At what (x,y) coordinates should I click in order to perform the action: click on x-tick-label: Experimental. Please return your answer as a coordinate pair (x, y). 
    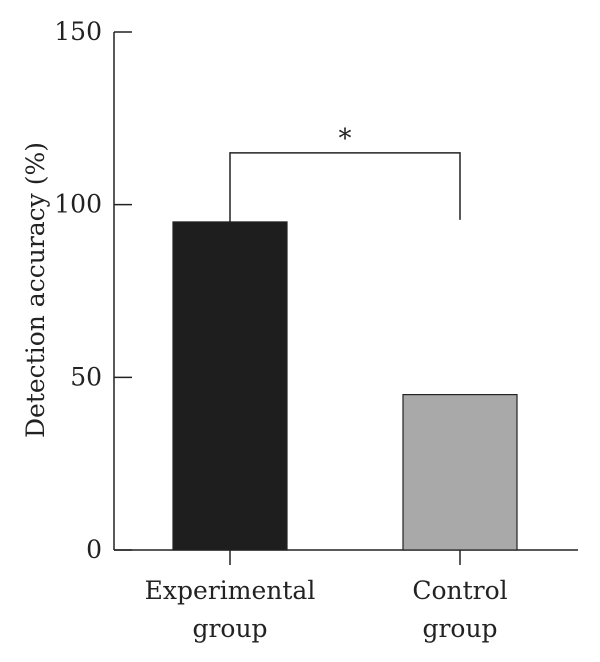
    Looking at the image, I should click on (230, 590).